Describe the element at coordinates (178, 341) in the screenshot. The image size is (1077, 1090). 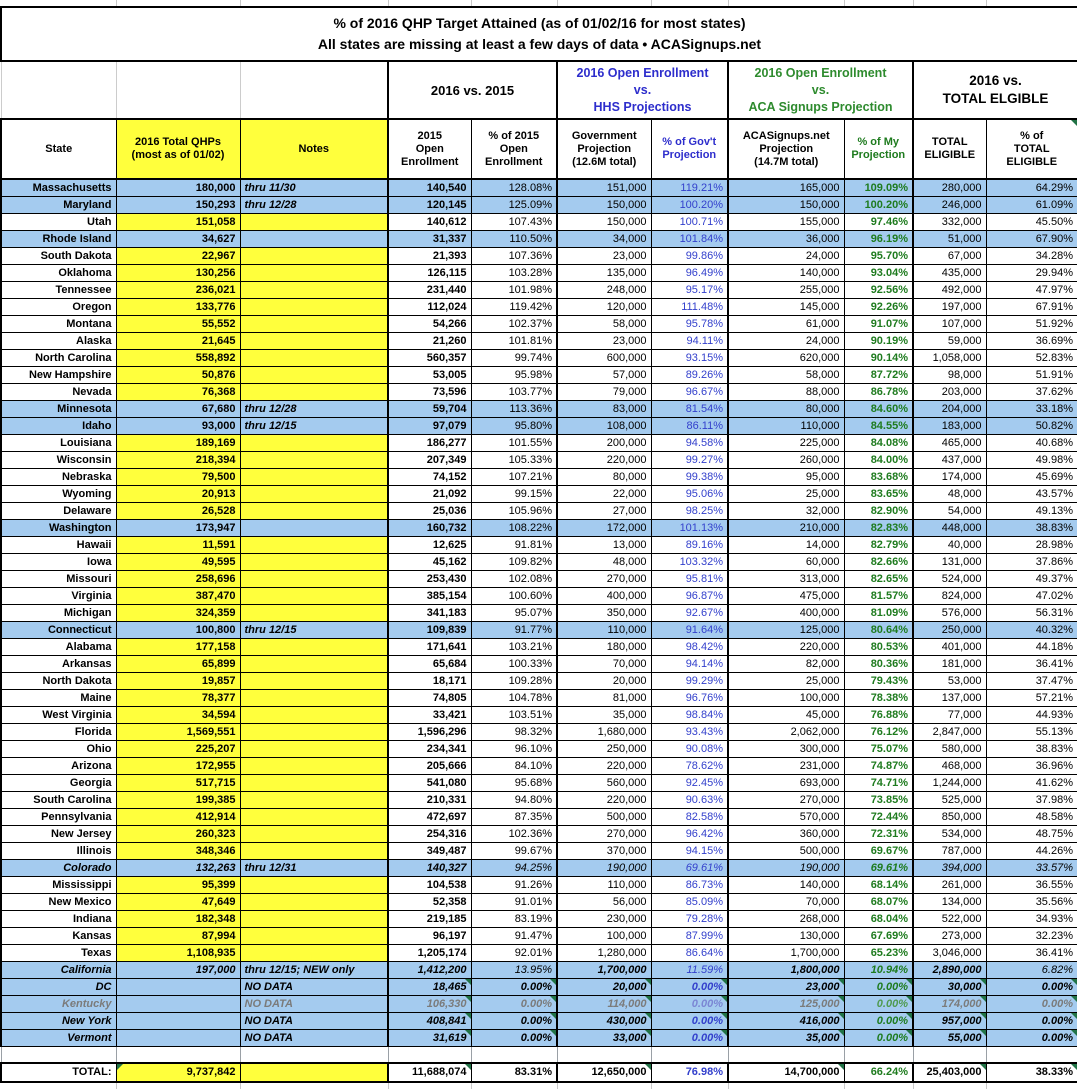
I see `cell-qhp: 21,645` at that location.